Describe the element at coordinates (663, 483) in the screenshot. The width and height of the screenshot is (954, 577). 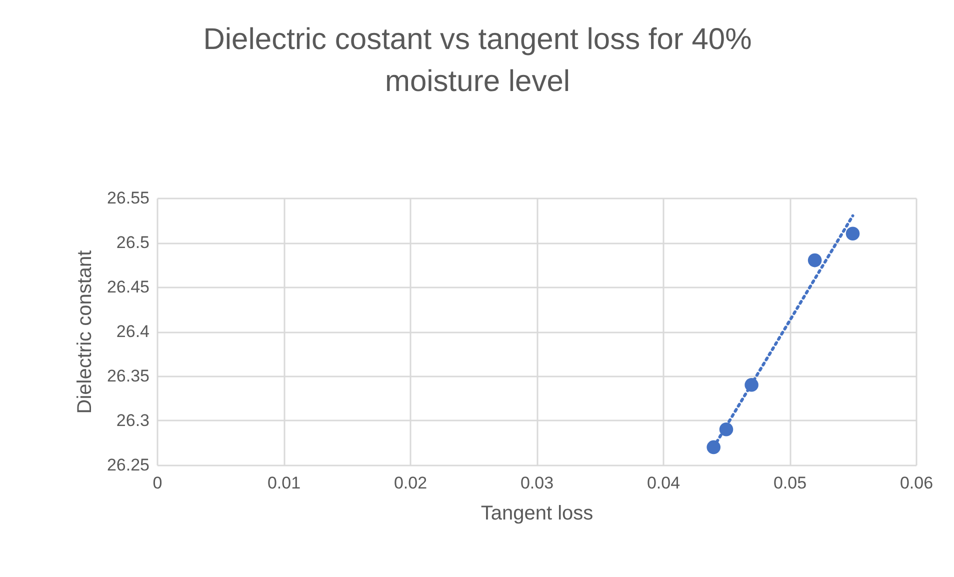
I see `x-tick-label: 0.04` at that location.